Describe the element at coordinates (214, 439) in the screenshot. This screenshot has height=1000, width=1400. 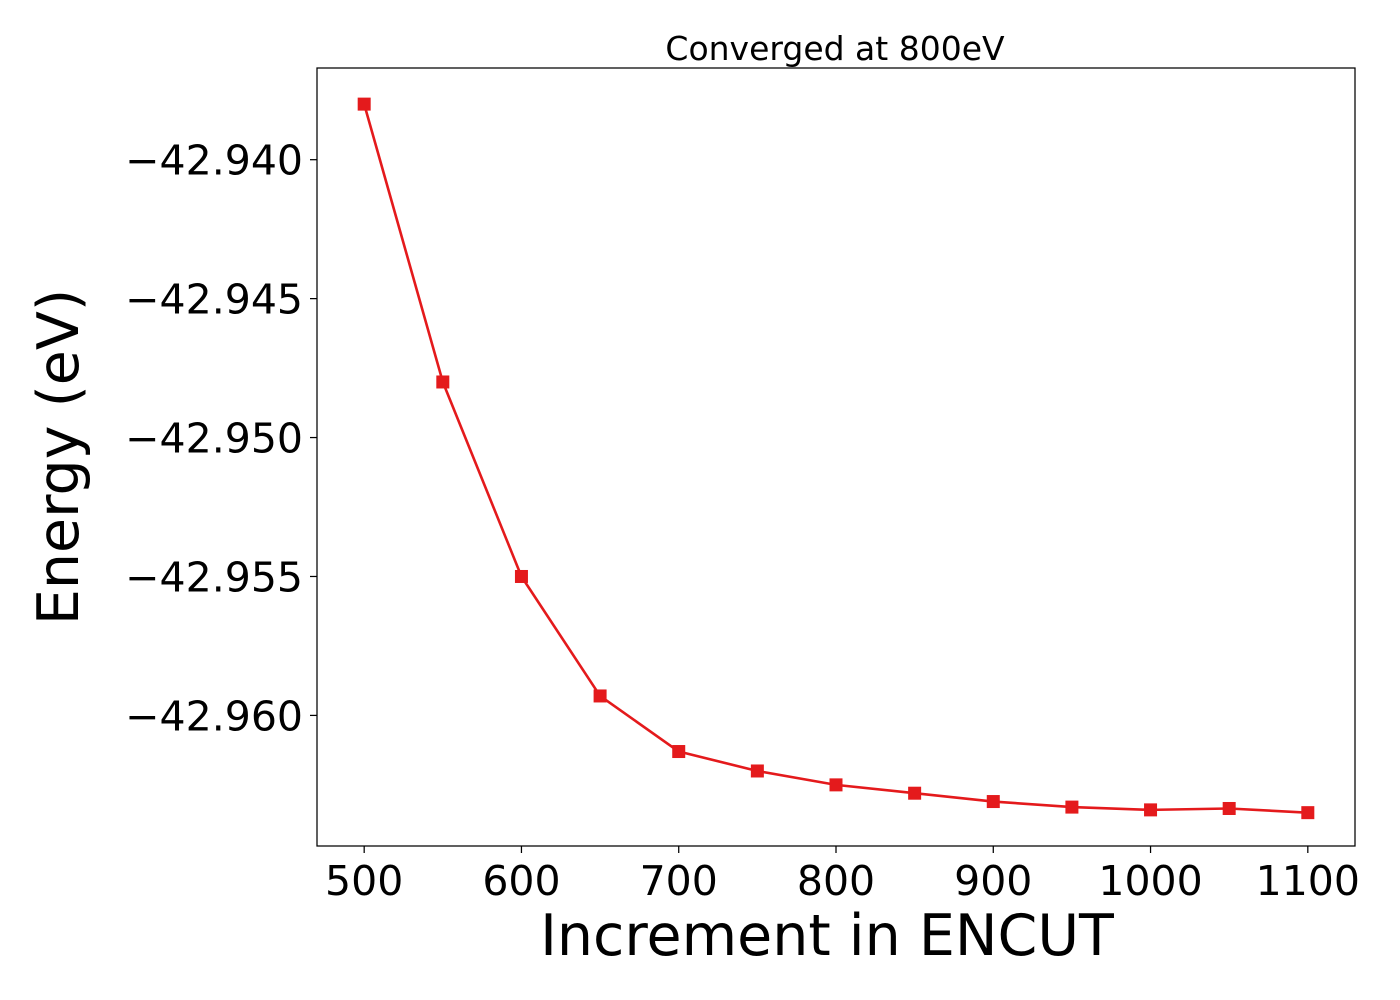
I see `y-tick-label: −42.950` at that location.